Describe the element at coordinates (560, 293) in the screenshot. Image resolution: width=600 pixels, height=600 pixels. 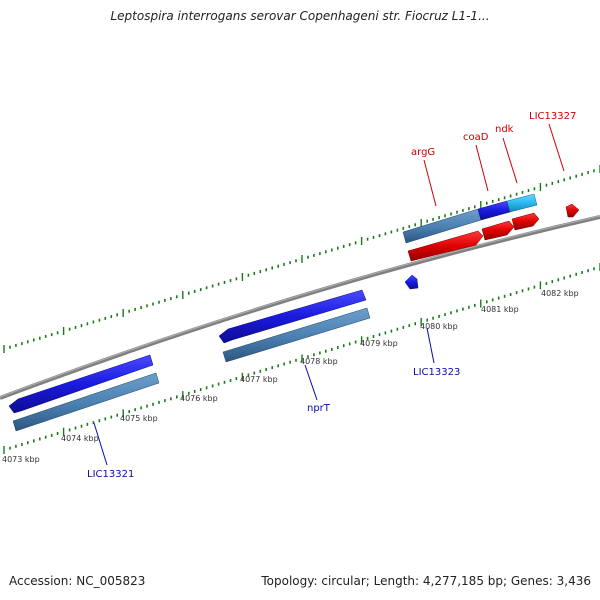
I see `tick-label-4082: 4082 kbp` at that location.